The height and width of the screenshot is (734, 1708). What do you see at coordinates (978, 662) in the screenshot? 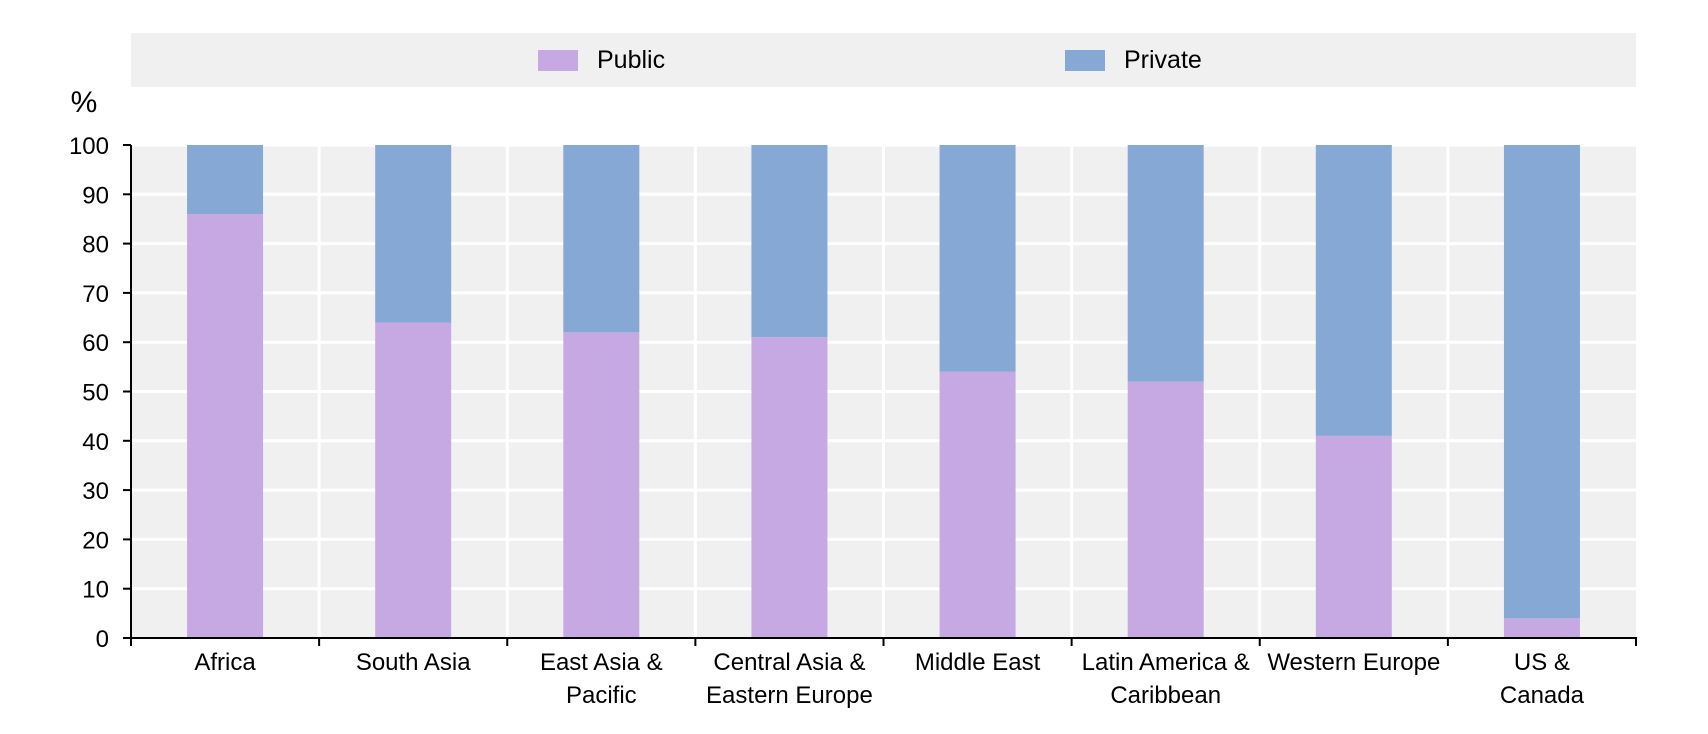
I see `x-tick-label: Middle East` at bounding box center [978, 662].